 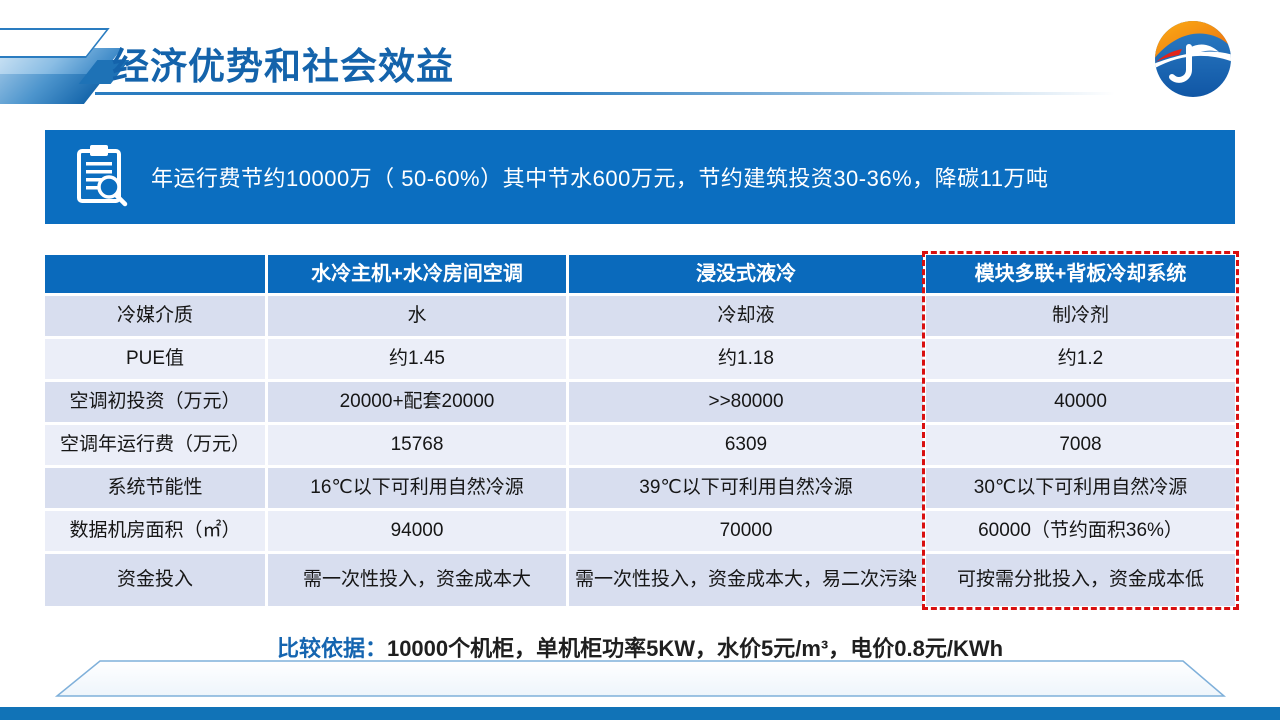 What do you see at coordinates (155, 274) in the screenshot?
I see `table-corner-cell` at bounding box center [155, 274].